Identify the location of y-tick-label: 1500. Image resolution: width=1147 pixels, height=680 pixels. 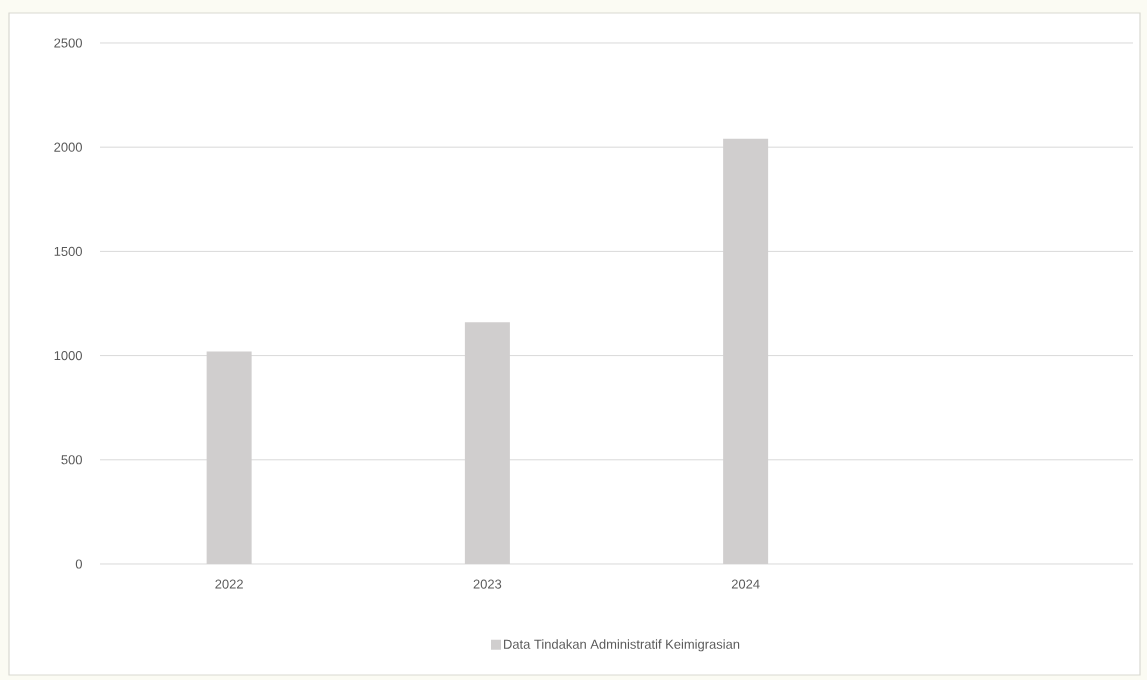
(68, 251).